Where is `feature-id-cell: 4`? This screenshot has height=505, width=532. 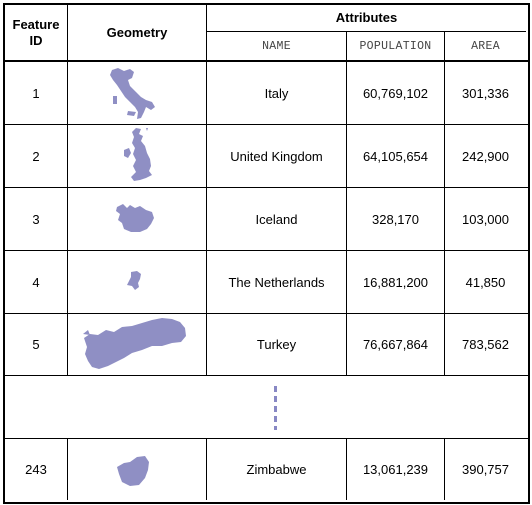 feature-id-cell: 4 is located at coordinates (36, 282).